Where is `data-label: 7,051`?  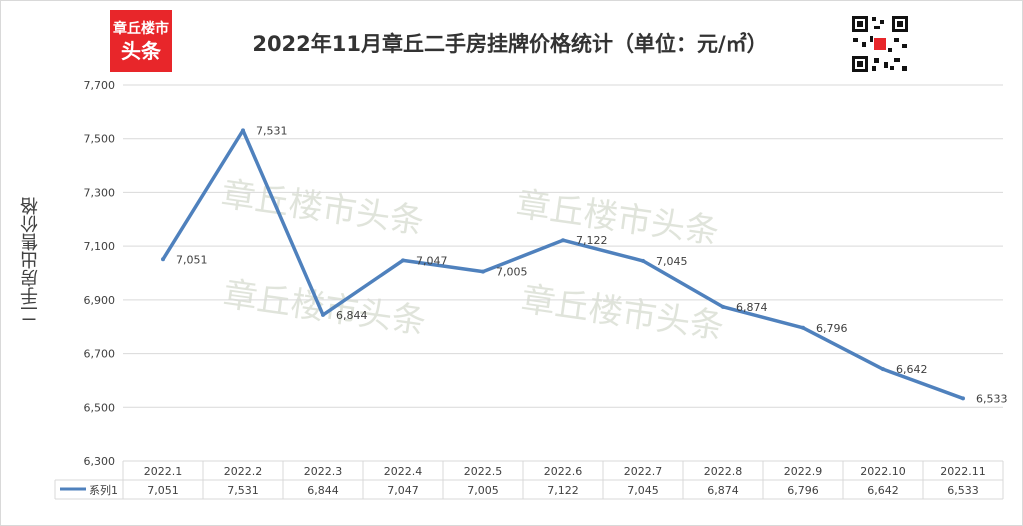 data-label: 7,051 is located at coordinates (192, 259).